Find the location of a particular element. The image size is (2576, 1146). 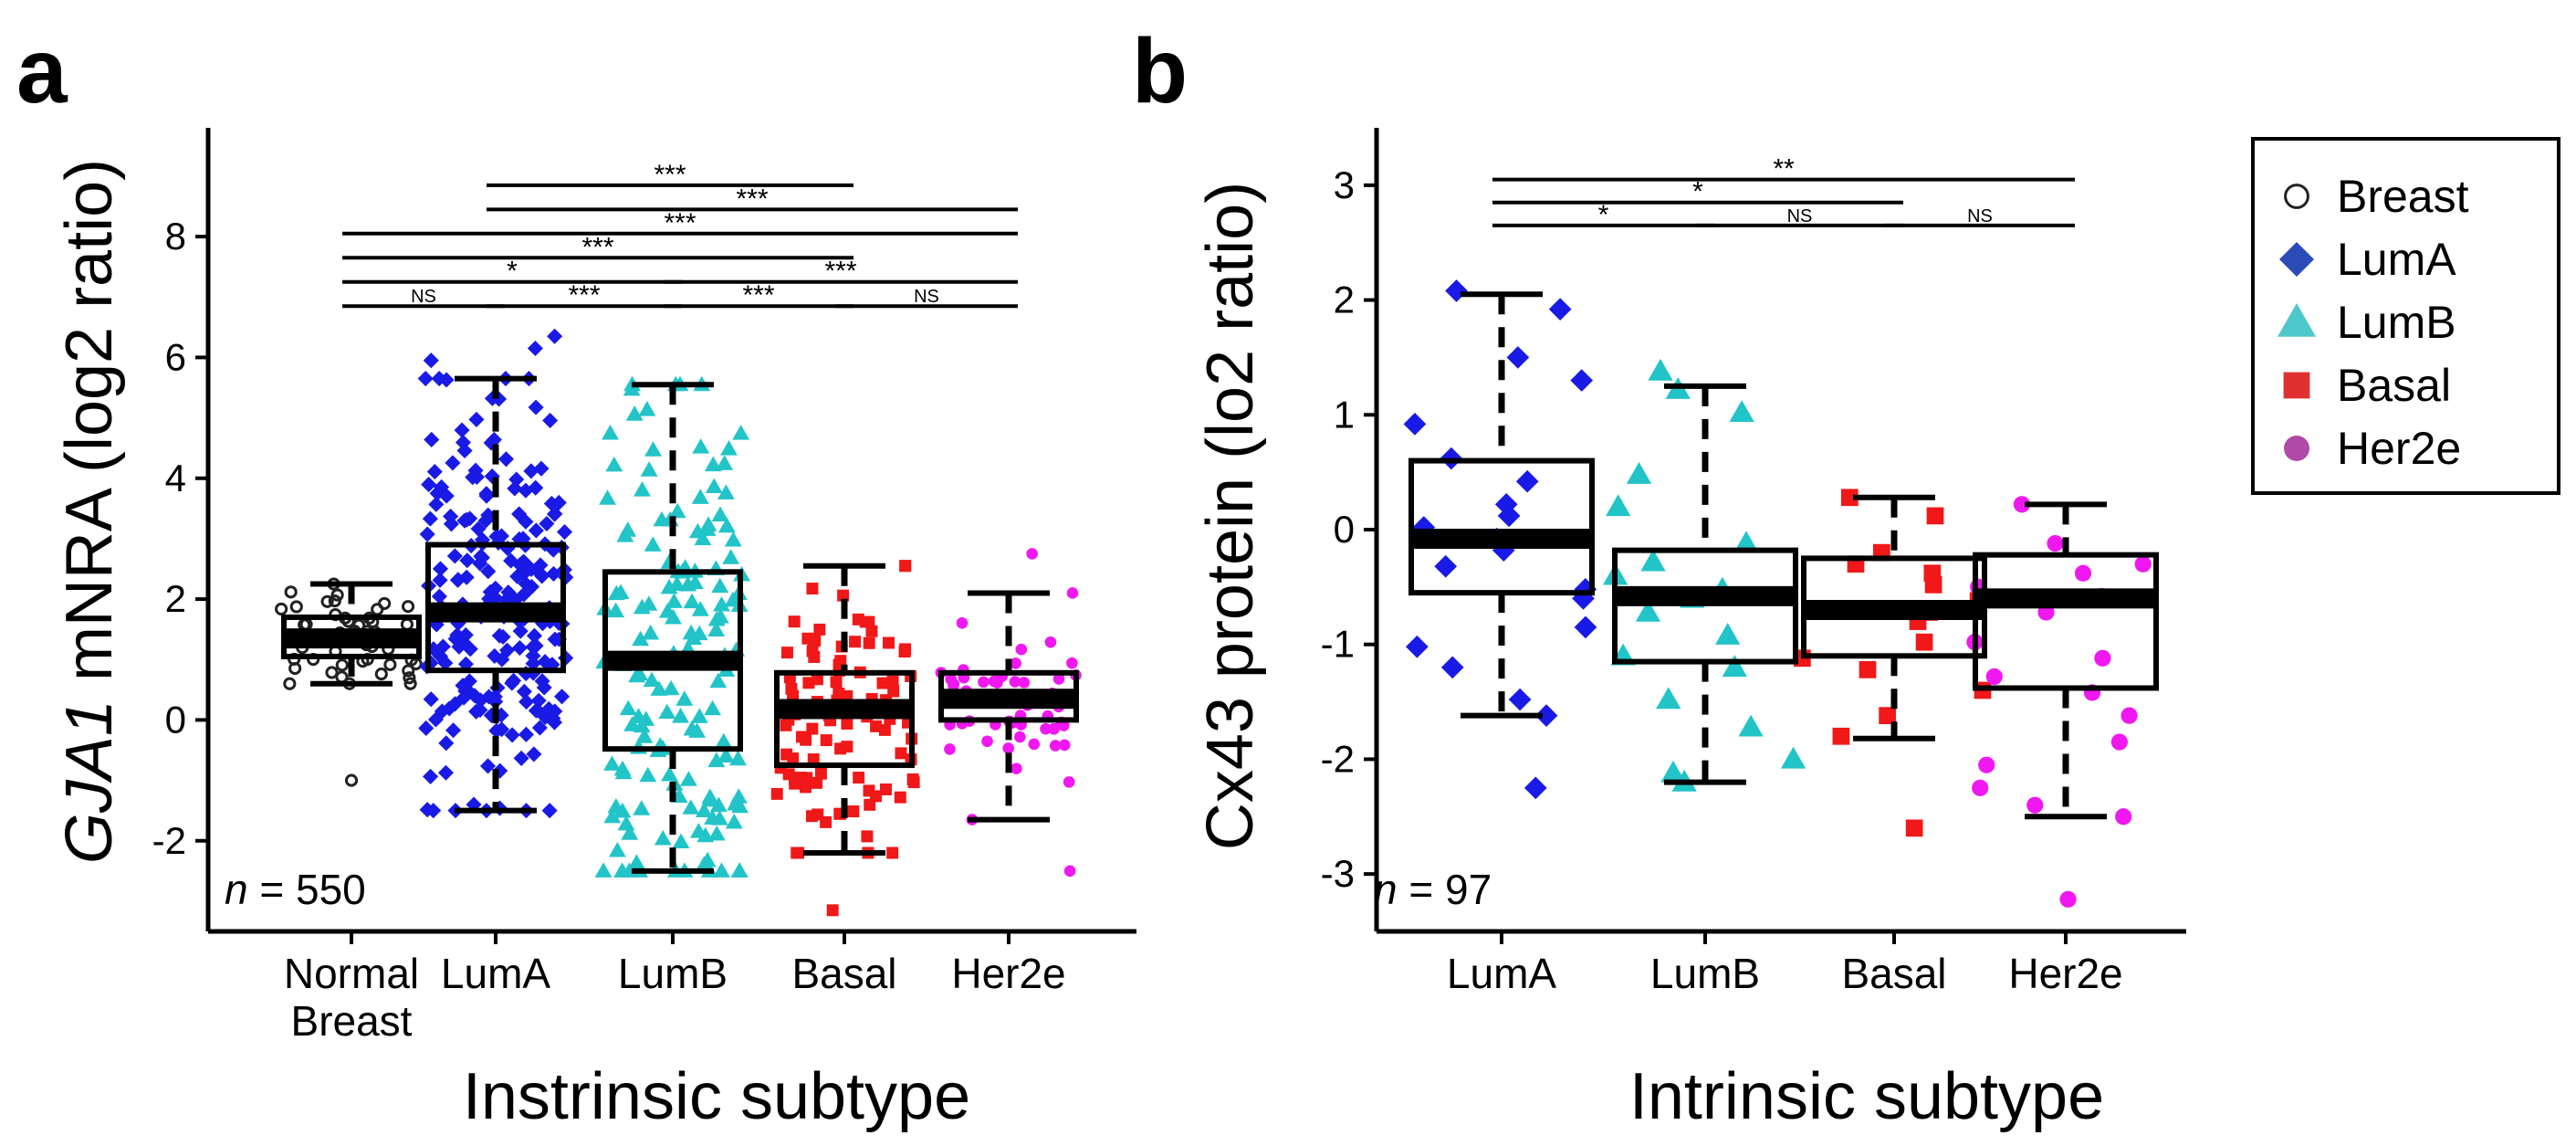

legend-breast-marker is located at coordinates (2296, 196).